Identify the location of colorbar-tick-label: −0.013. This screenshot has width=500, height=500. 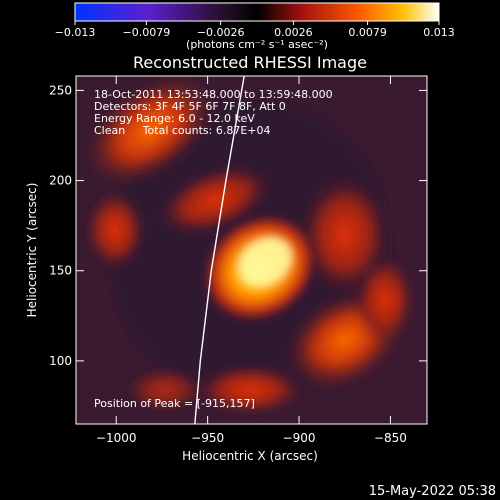
(75, 32).